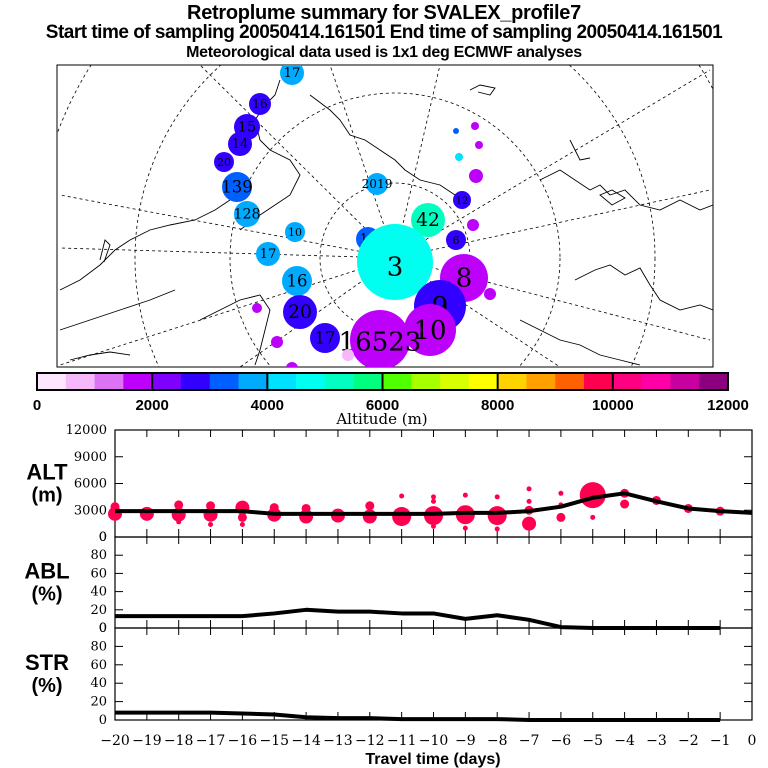 The width and height of the screenshot is (768, 768). I want to click on plume-cluster: 3, so click(395, 262).